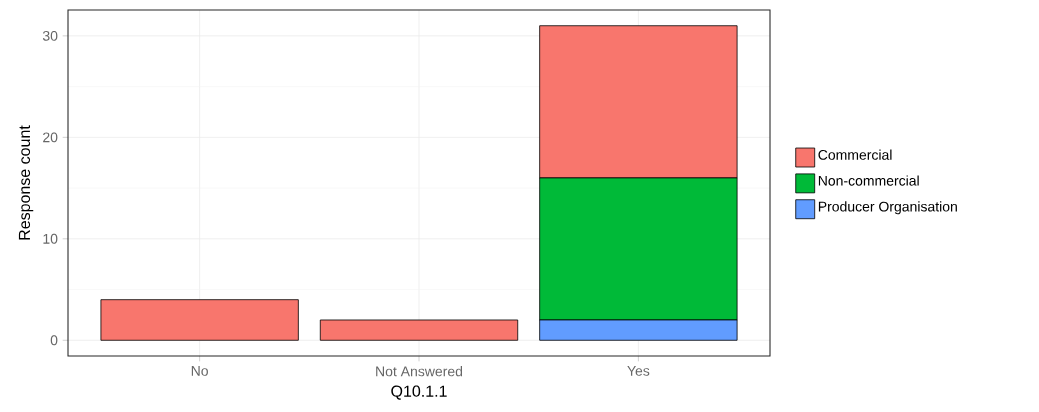  I want to click on legend-label: Non-commercial, so click(868, 180).